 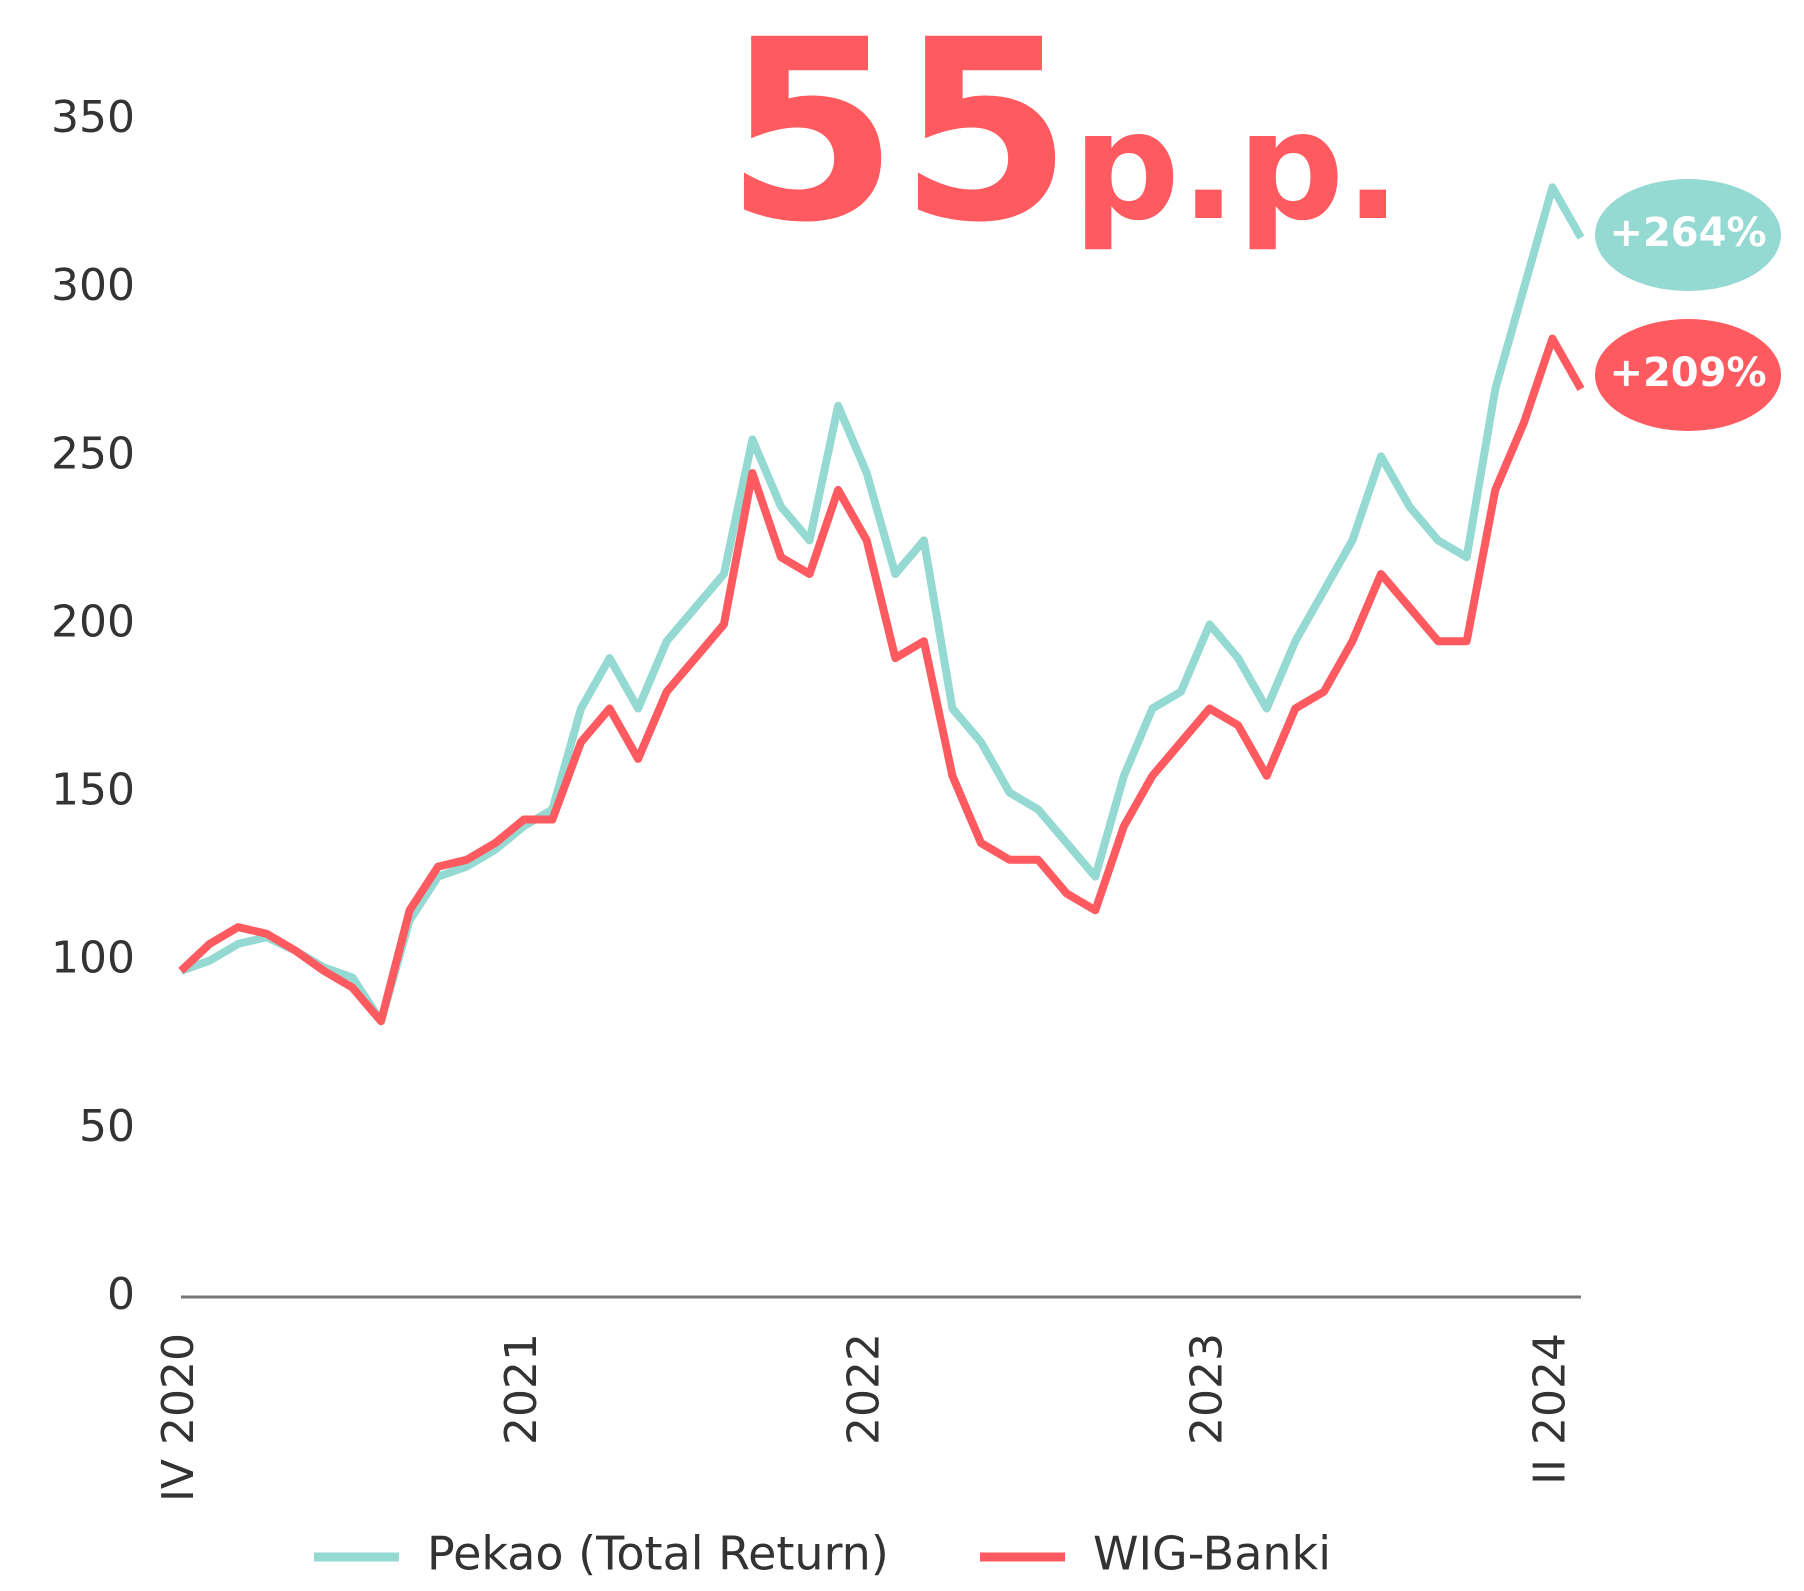 I want to click on x-tick-label: IV 2020, so click(x=178, y=1417).